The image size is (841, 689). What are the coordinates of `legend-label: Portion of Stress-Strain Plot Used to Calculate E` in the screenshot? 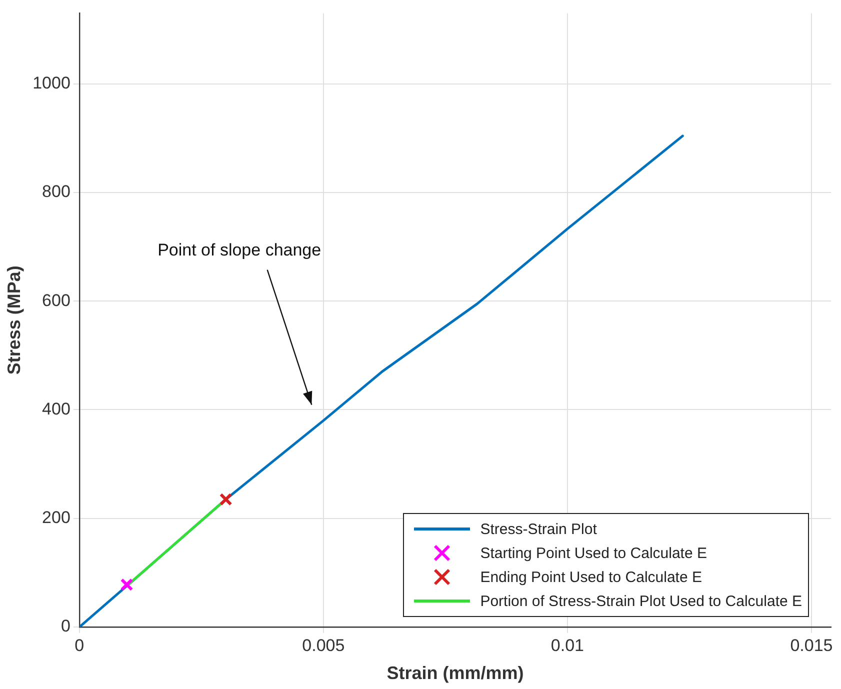 It's located at (641, 601).